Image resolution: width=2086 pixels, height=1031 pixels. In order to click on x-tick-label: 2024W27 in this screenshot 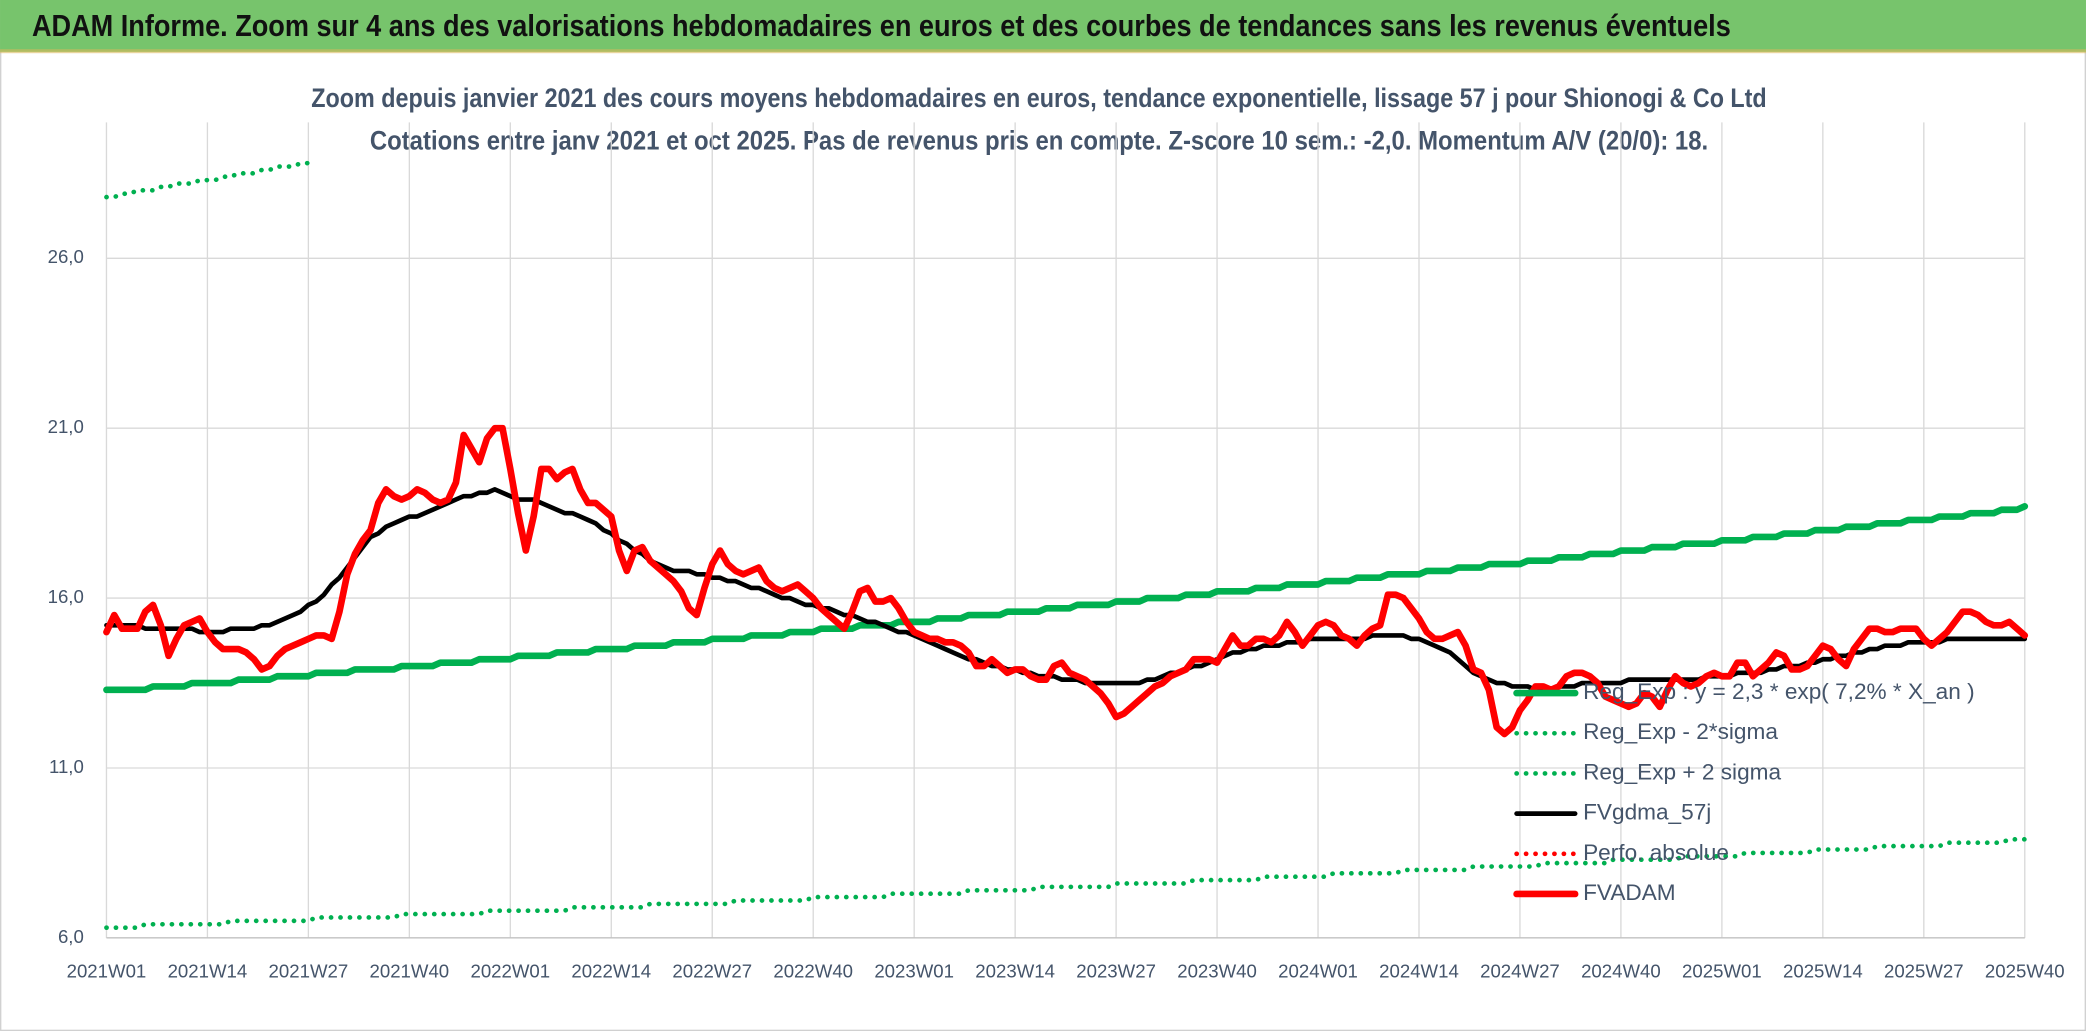, I will do `click(1520, 970)`.